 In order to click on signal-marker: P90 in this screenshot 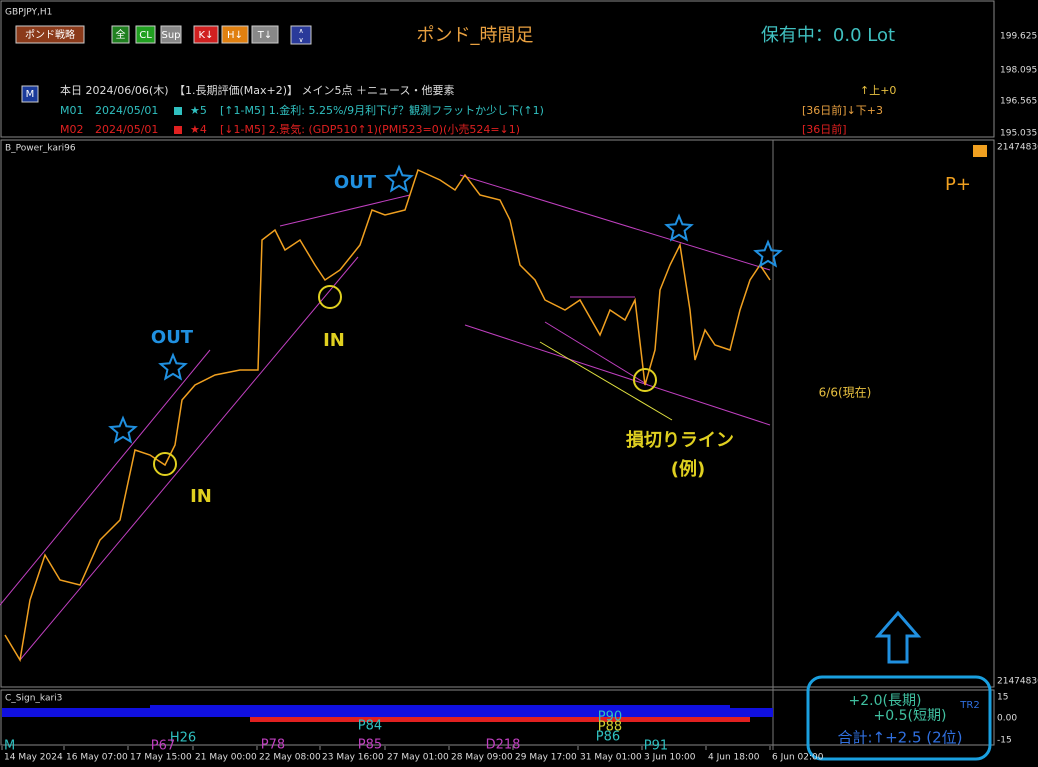, I will do `click(610, 717)`.